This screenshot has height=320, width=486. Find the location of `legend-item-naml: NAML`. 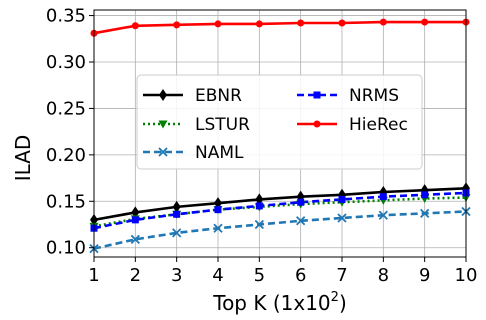

legend-item-naml: NAML is located at coordinates (193, 153).